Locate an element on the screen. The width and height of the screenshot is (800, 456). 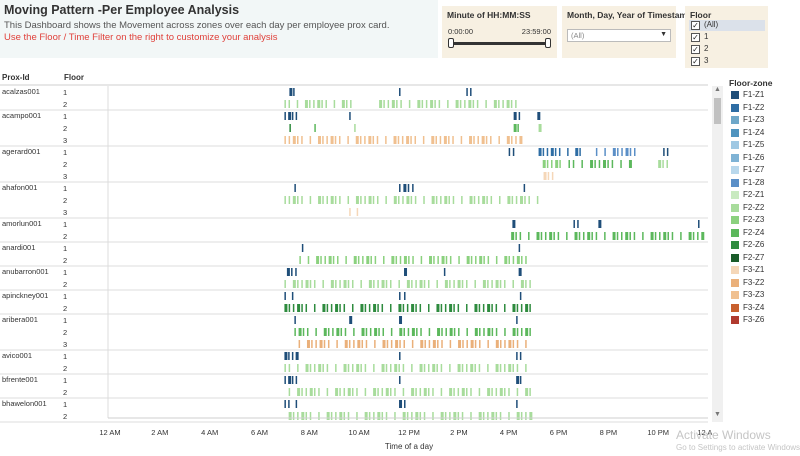
legend-item: F1-Z2 is located at coordinates (761, 108).